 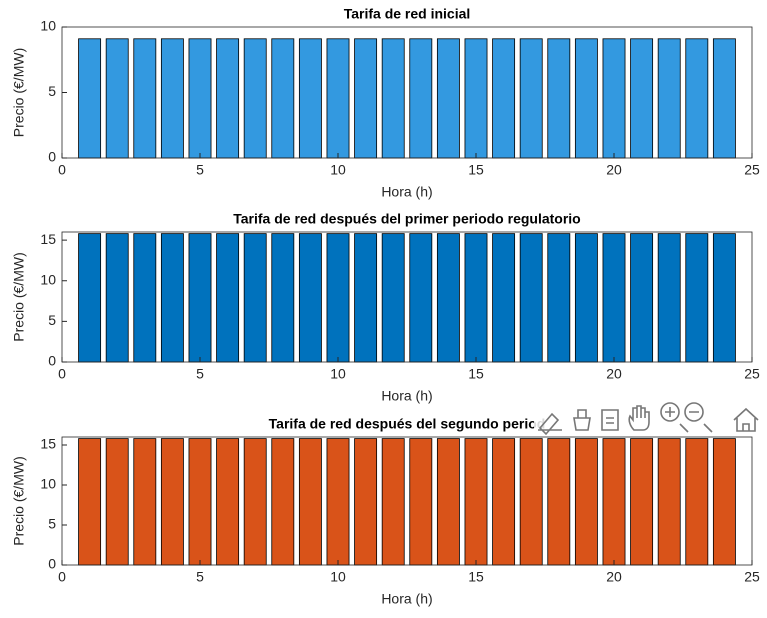 I want to click on x-tick-label: 0, so click(x=62, y=374).